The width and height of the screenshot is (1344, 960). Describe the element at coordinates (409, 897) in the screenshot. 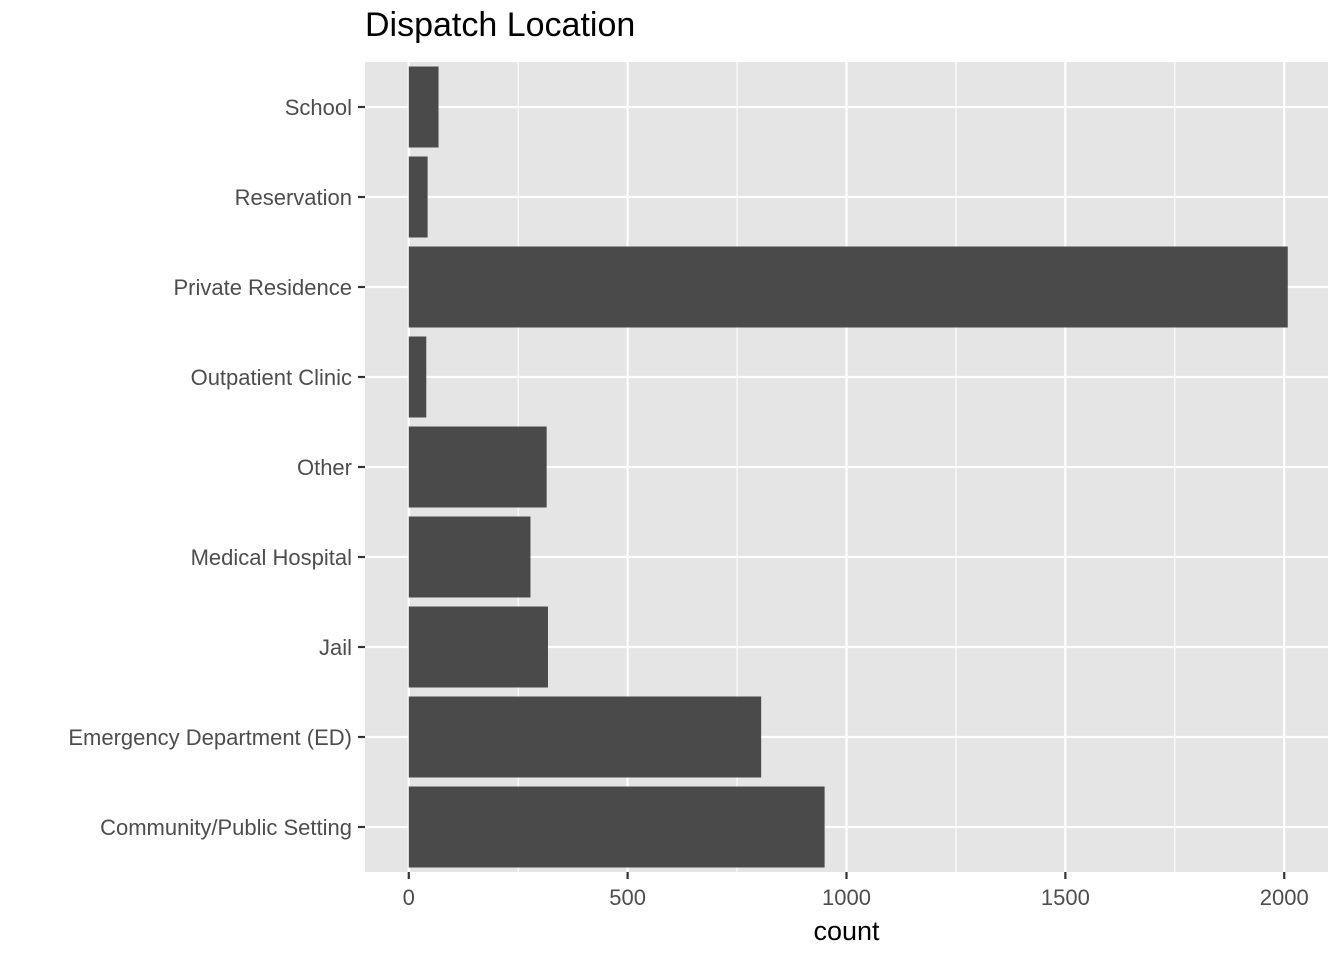

I see `x-tick-label: 0` at that location.